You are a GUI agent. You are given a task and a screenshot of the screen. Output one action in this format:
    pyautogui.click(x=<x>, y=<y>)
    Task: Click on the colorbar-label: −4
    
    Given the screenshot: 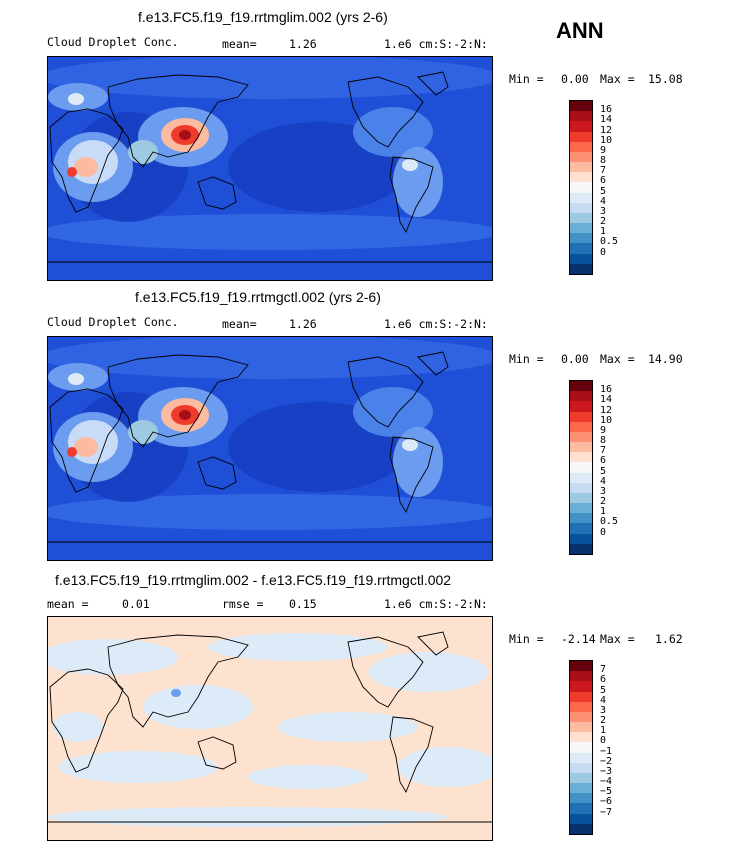 What is the action you would take?
    pyautogui.click(x=606, y=782)
    